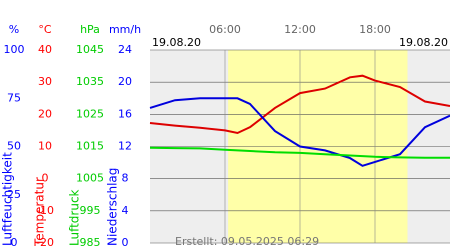 The width and height of the screenshot is (450, 250). I want to click on axis-unit: °C, so click(45, 29).